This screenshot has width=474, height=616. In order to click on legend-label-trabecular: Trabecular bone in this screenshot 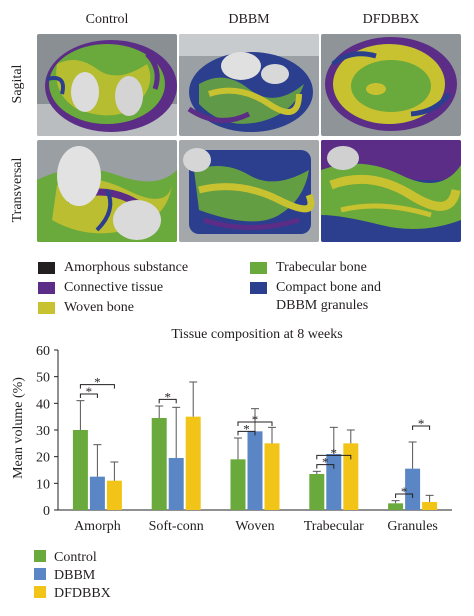, I will do `click(321, 267)`.